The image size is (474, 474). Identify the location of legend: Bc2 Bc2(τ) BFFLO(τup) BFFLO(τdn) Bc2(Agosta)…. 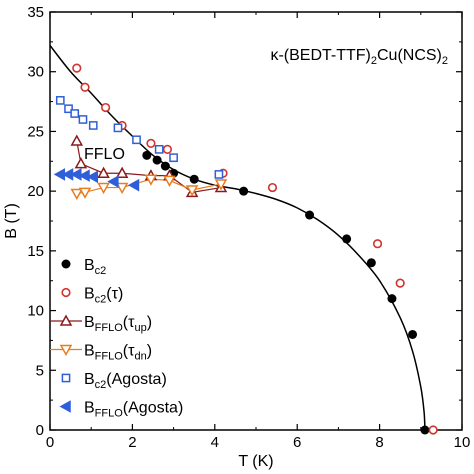
(116, 338).